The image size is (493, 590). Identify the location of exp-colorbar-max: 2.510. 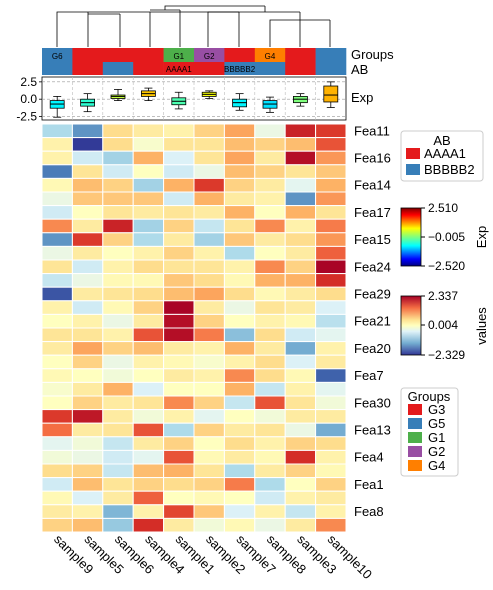
(443, 208).